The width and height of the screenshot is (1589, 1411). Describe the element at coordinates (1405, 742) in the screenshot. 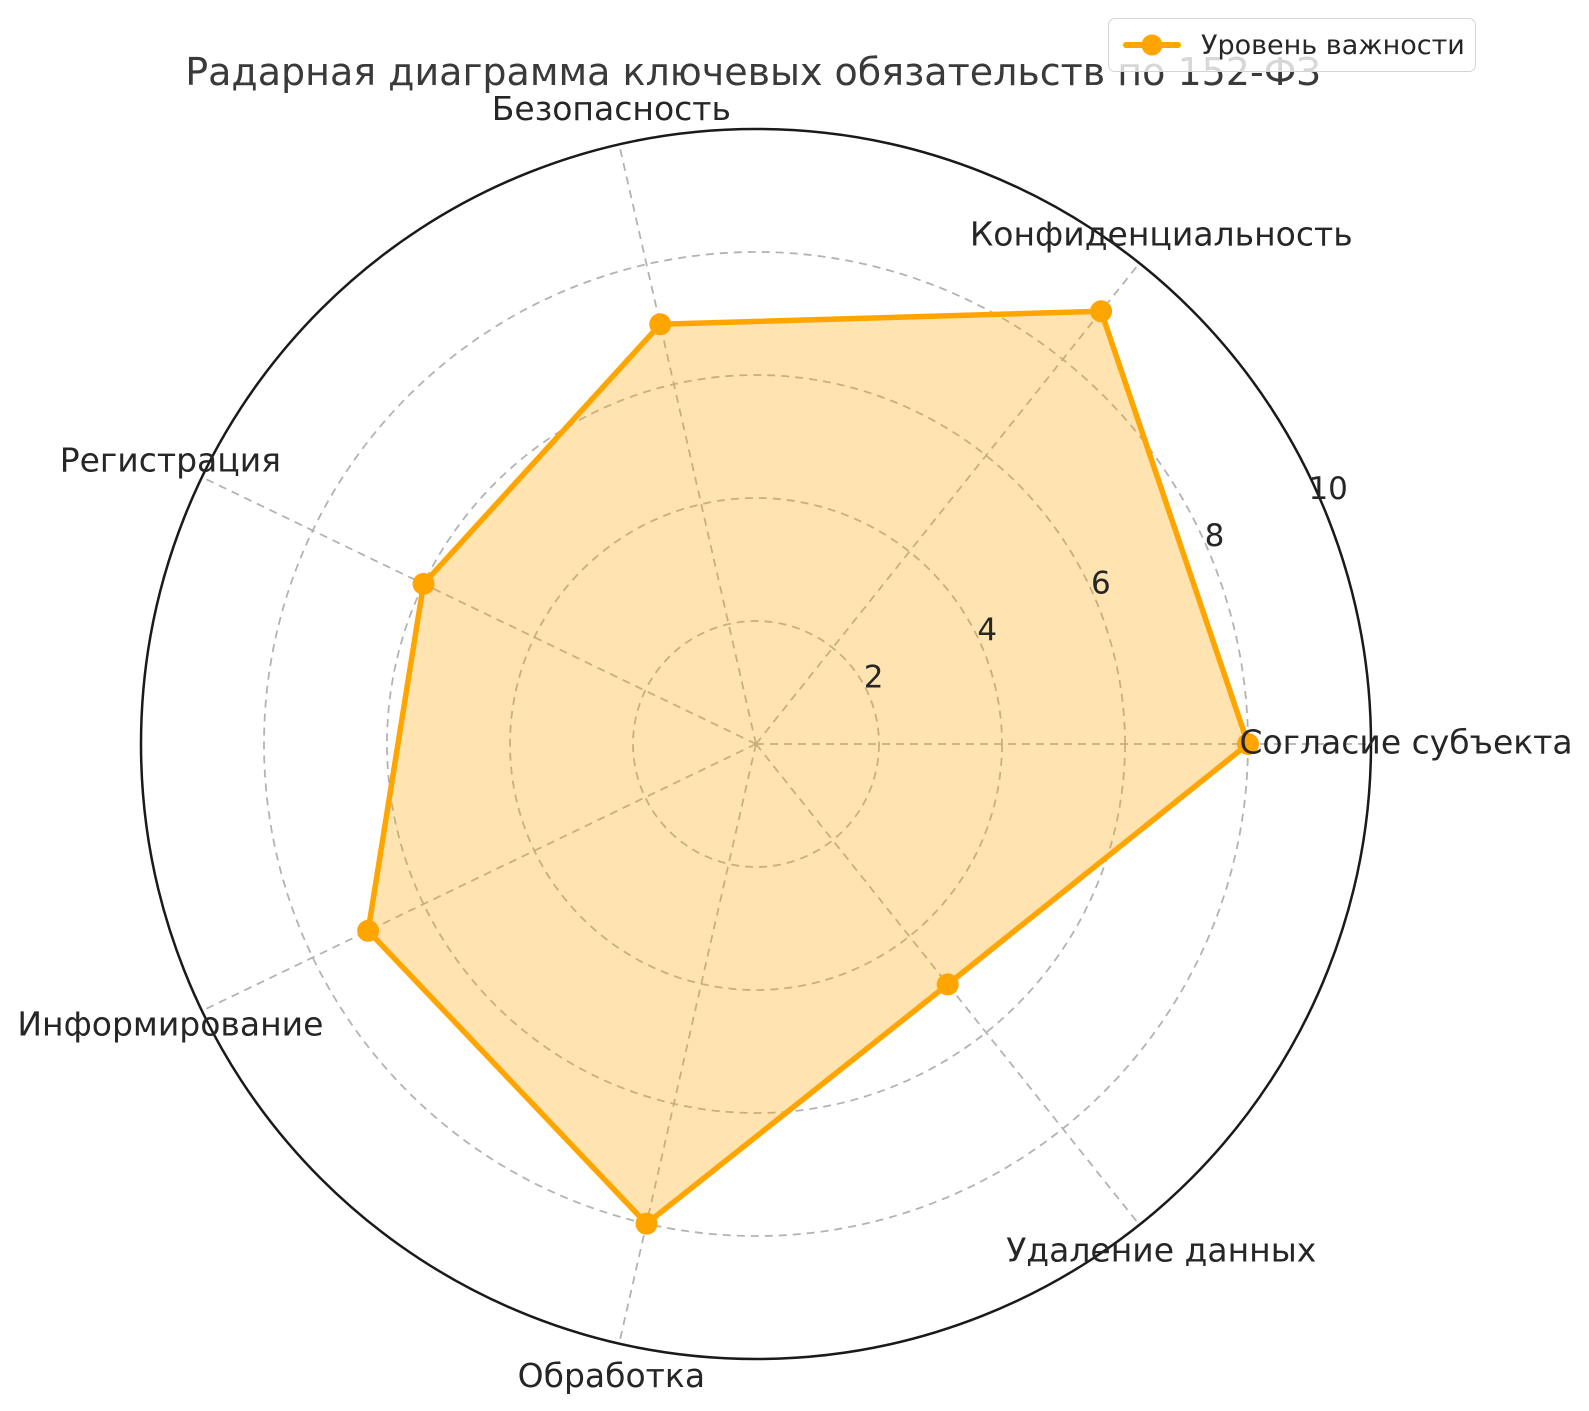

I see `axis-label-0: Согласие субъекта` at that location.